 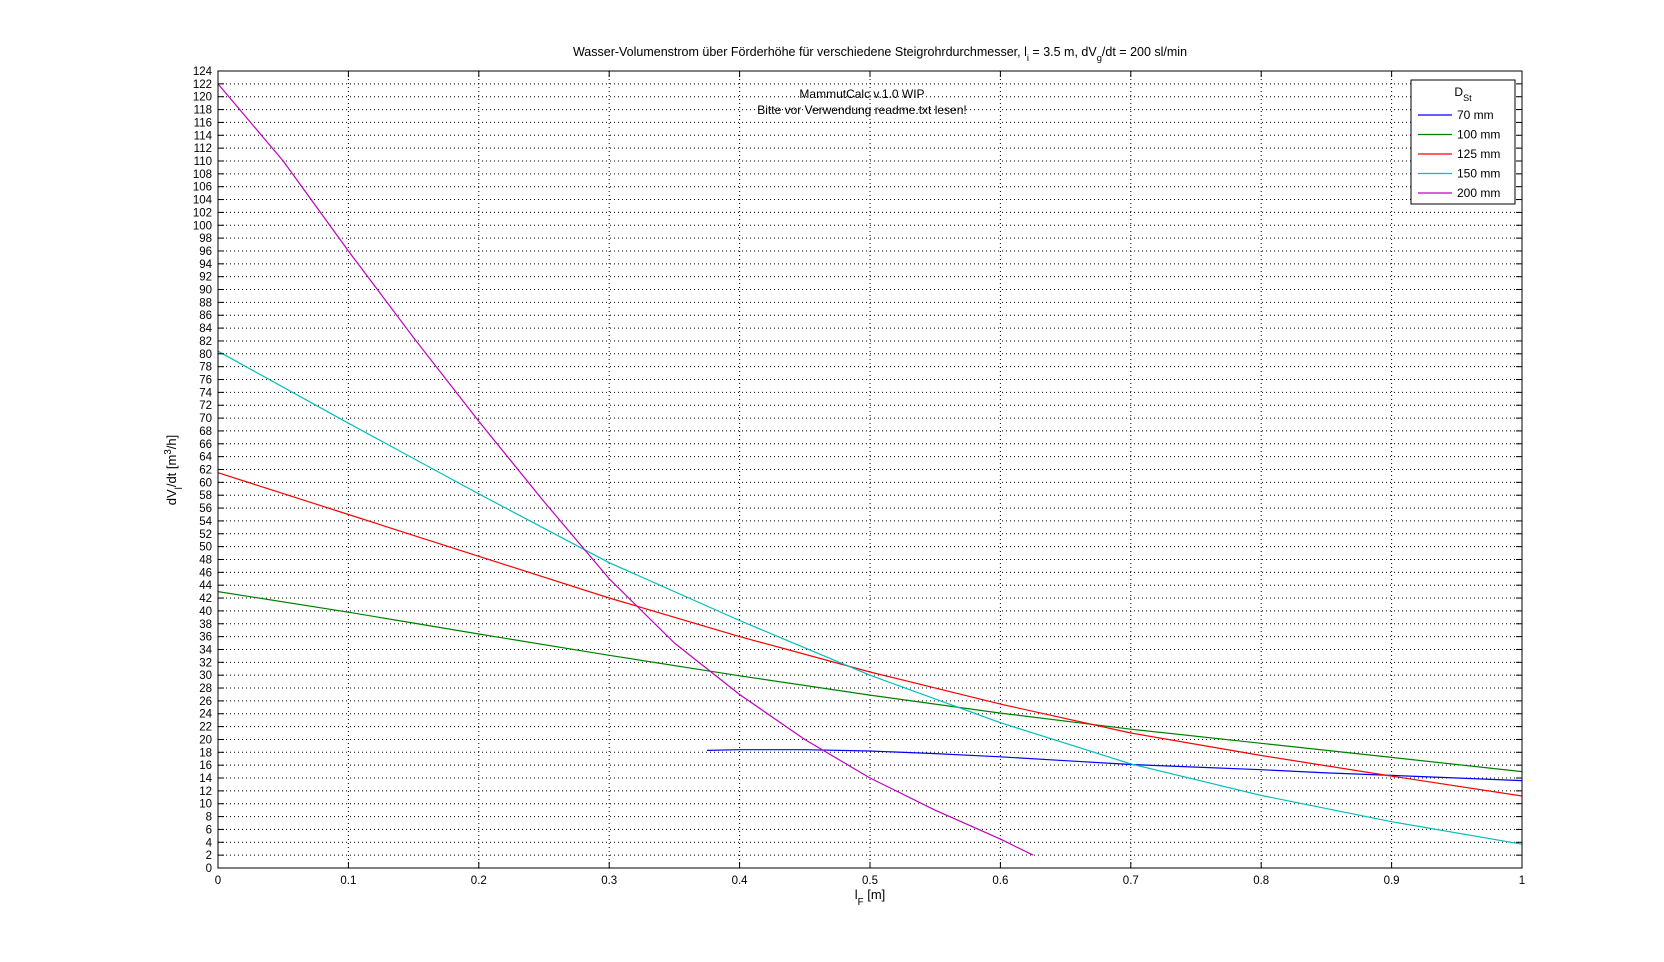 What do you see at coordinates (209, 843) in the screenshot?
I see `y-tick-label: 4` at bounding box center [209, 843].